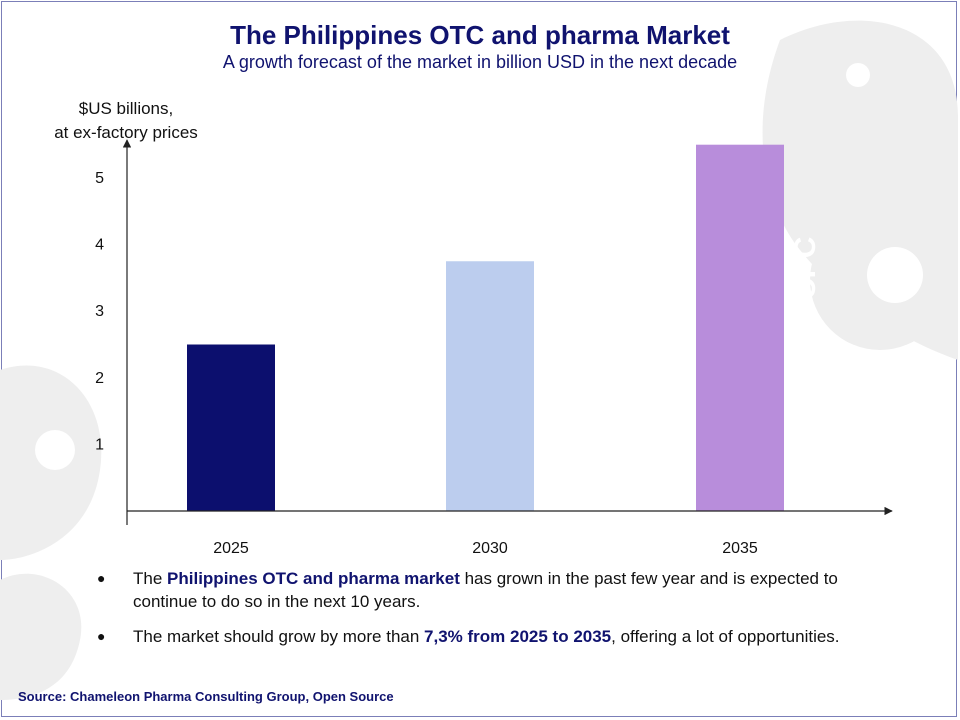 The image size is (960, 720). I want to click on y-tick-label: 1, so click(99, 444).